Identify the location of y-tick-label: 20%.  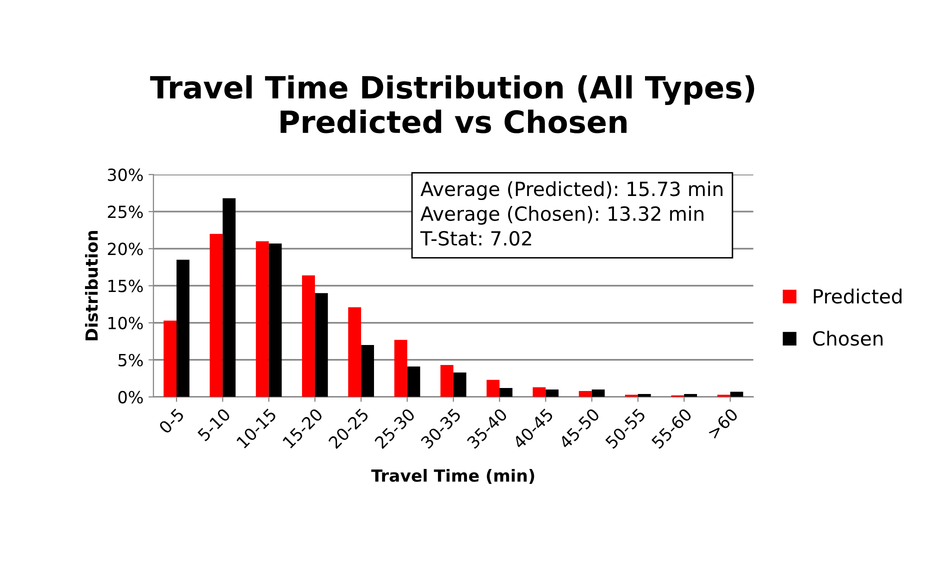
(125, 249).